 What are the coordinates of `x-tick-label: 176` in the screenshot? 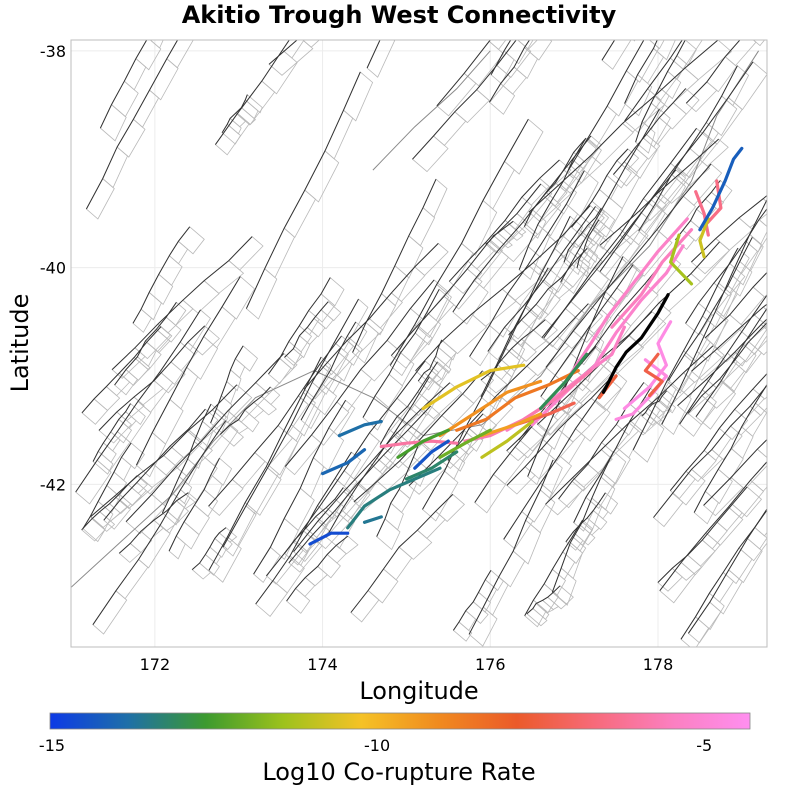 It's located at (490, 664).